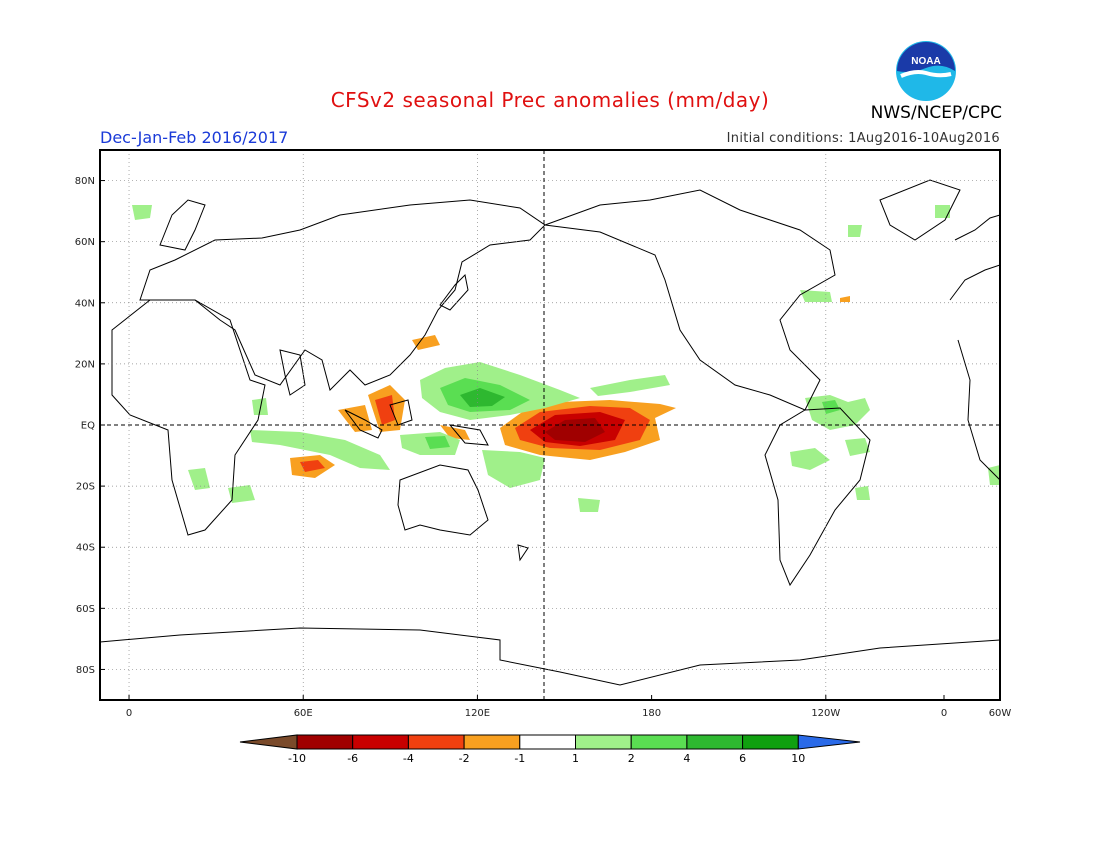  Describe the element at coordinates (303, 713) in the screenshot. I see `lon-tick-label: 60E` at that location.